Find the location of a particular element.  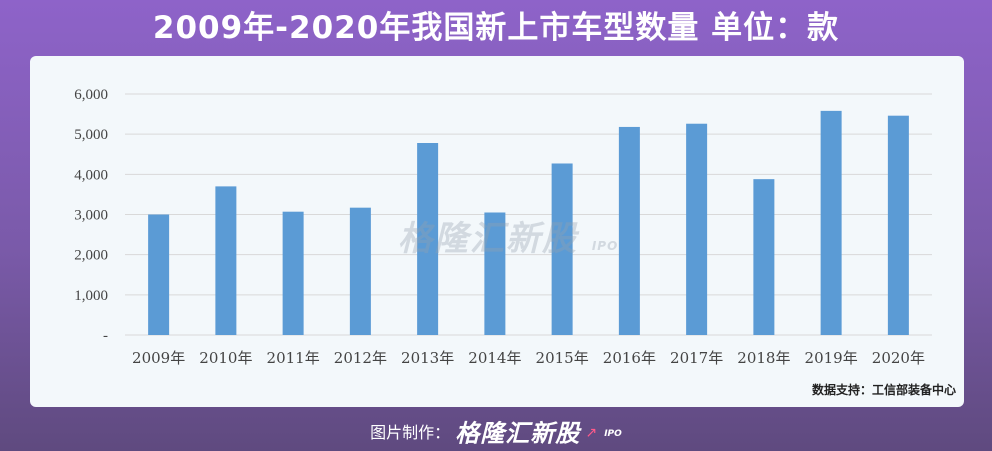

trend-arrow-icon: ↗ is located at coordinates (591, 433).